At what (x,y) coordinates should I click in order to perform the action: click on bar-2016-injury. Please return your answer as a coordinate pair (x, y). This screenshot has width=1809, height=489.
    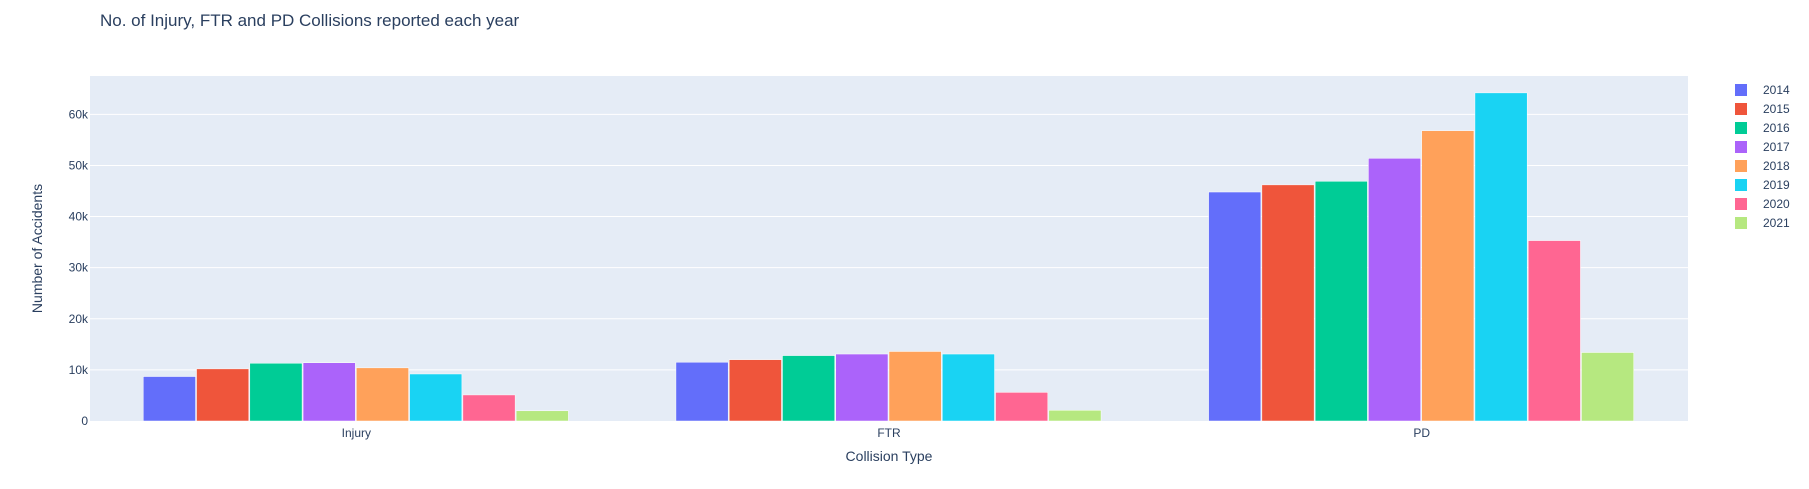
    Looking at the image, I should click on (276, 392).